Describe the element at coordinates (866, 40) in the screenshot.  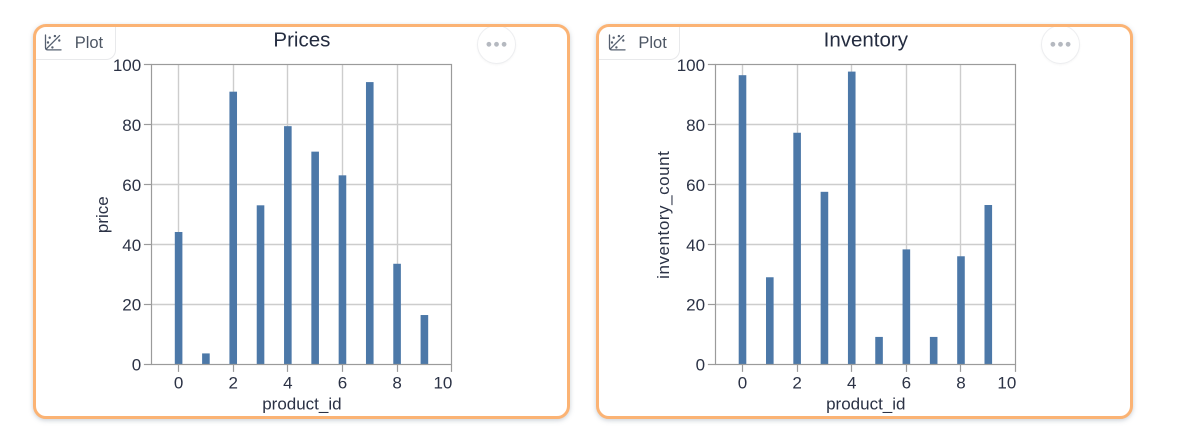
I see `svg-text: Inventory` at that location.